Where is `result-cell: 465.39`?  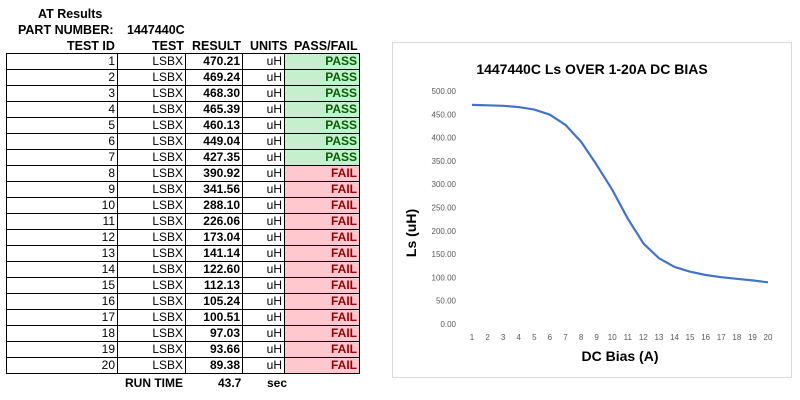 result-cell: 465.39 is located at coordinates (214, 109).